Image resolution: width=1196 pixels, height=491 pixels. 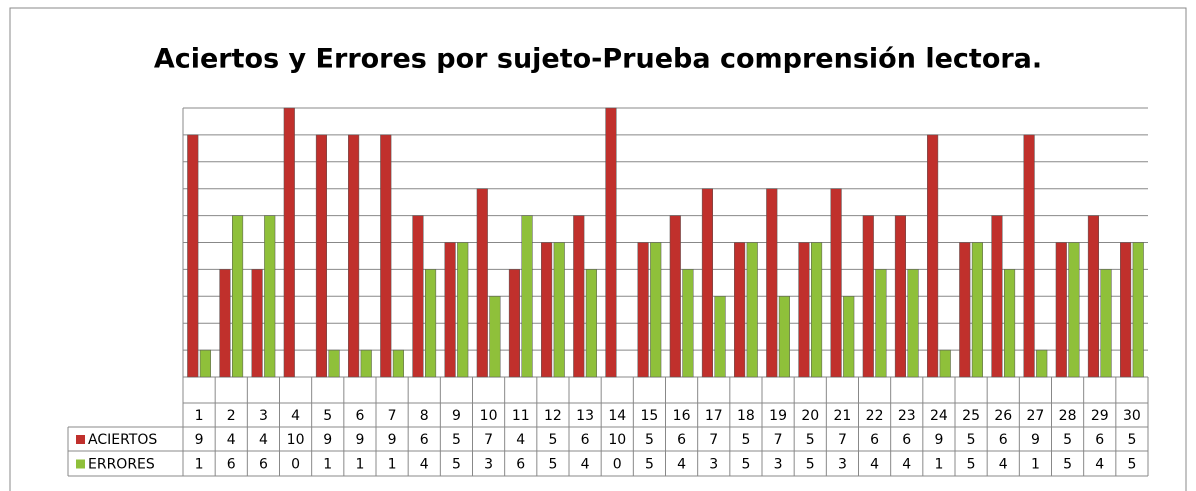 I want to click on x-tick-label: 27, so click(x=1036, y=416).